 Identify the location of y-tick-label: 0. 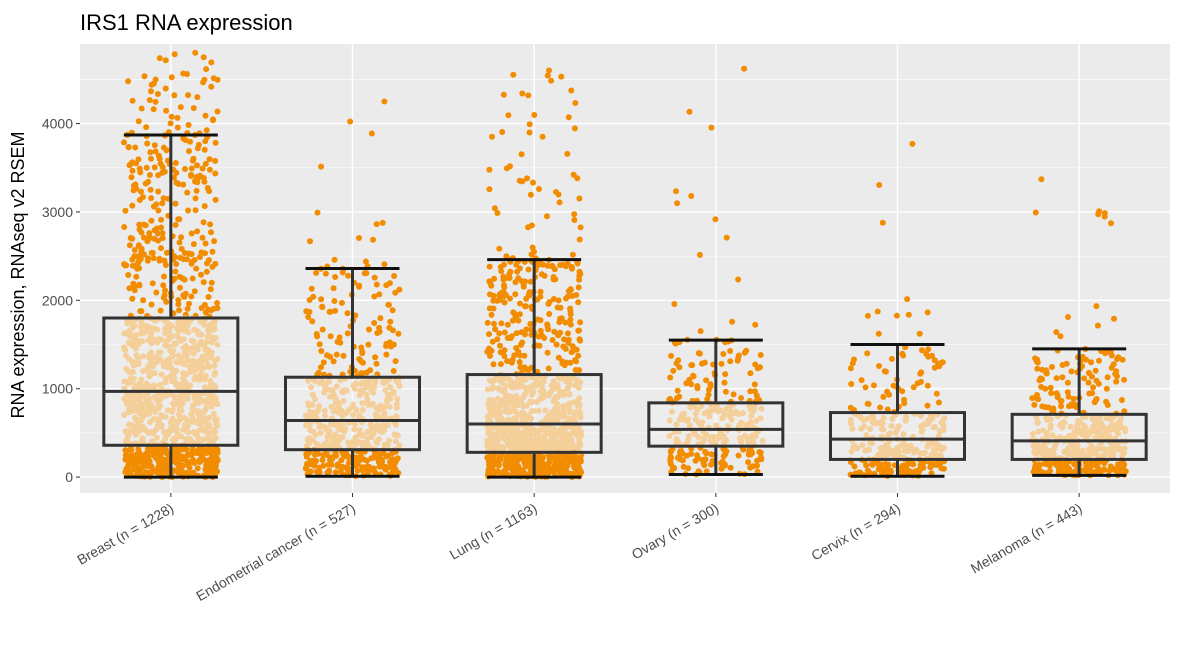
(69, 477).